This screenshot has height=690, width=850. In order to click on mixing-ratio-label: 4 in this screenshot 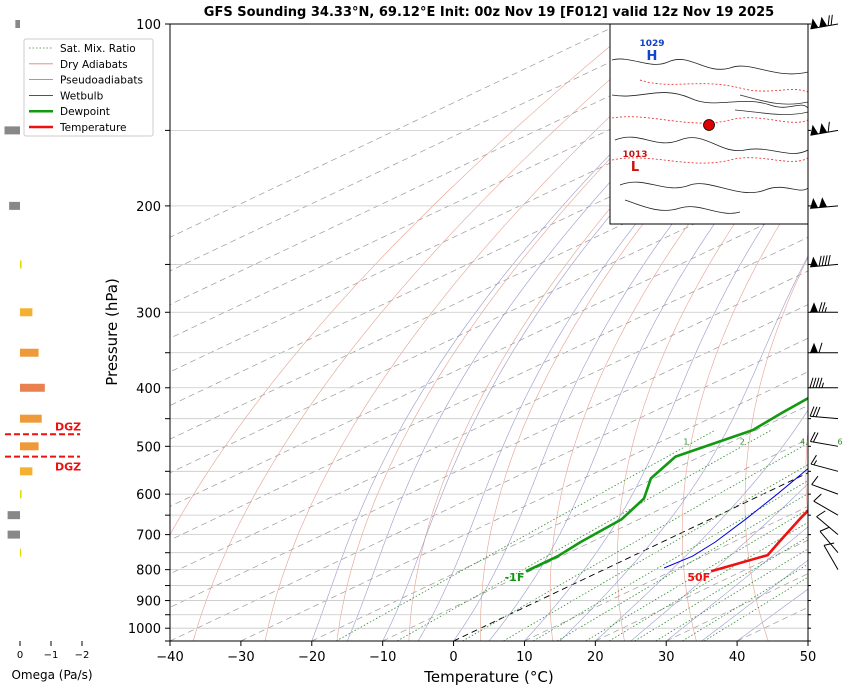, I will do `click(802, 441)`.